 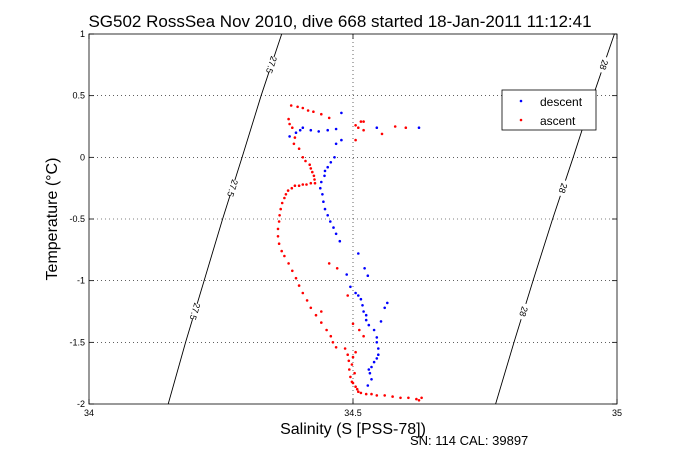 I want to click on legend-label-ascent: ascent, so click(x=558, y=121).